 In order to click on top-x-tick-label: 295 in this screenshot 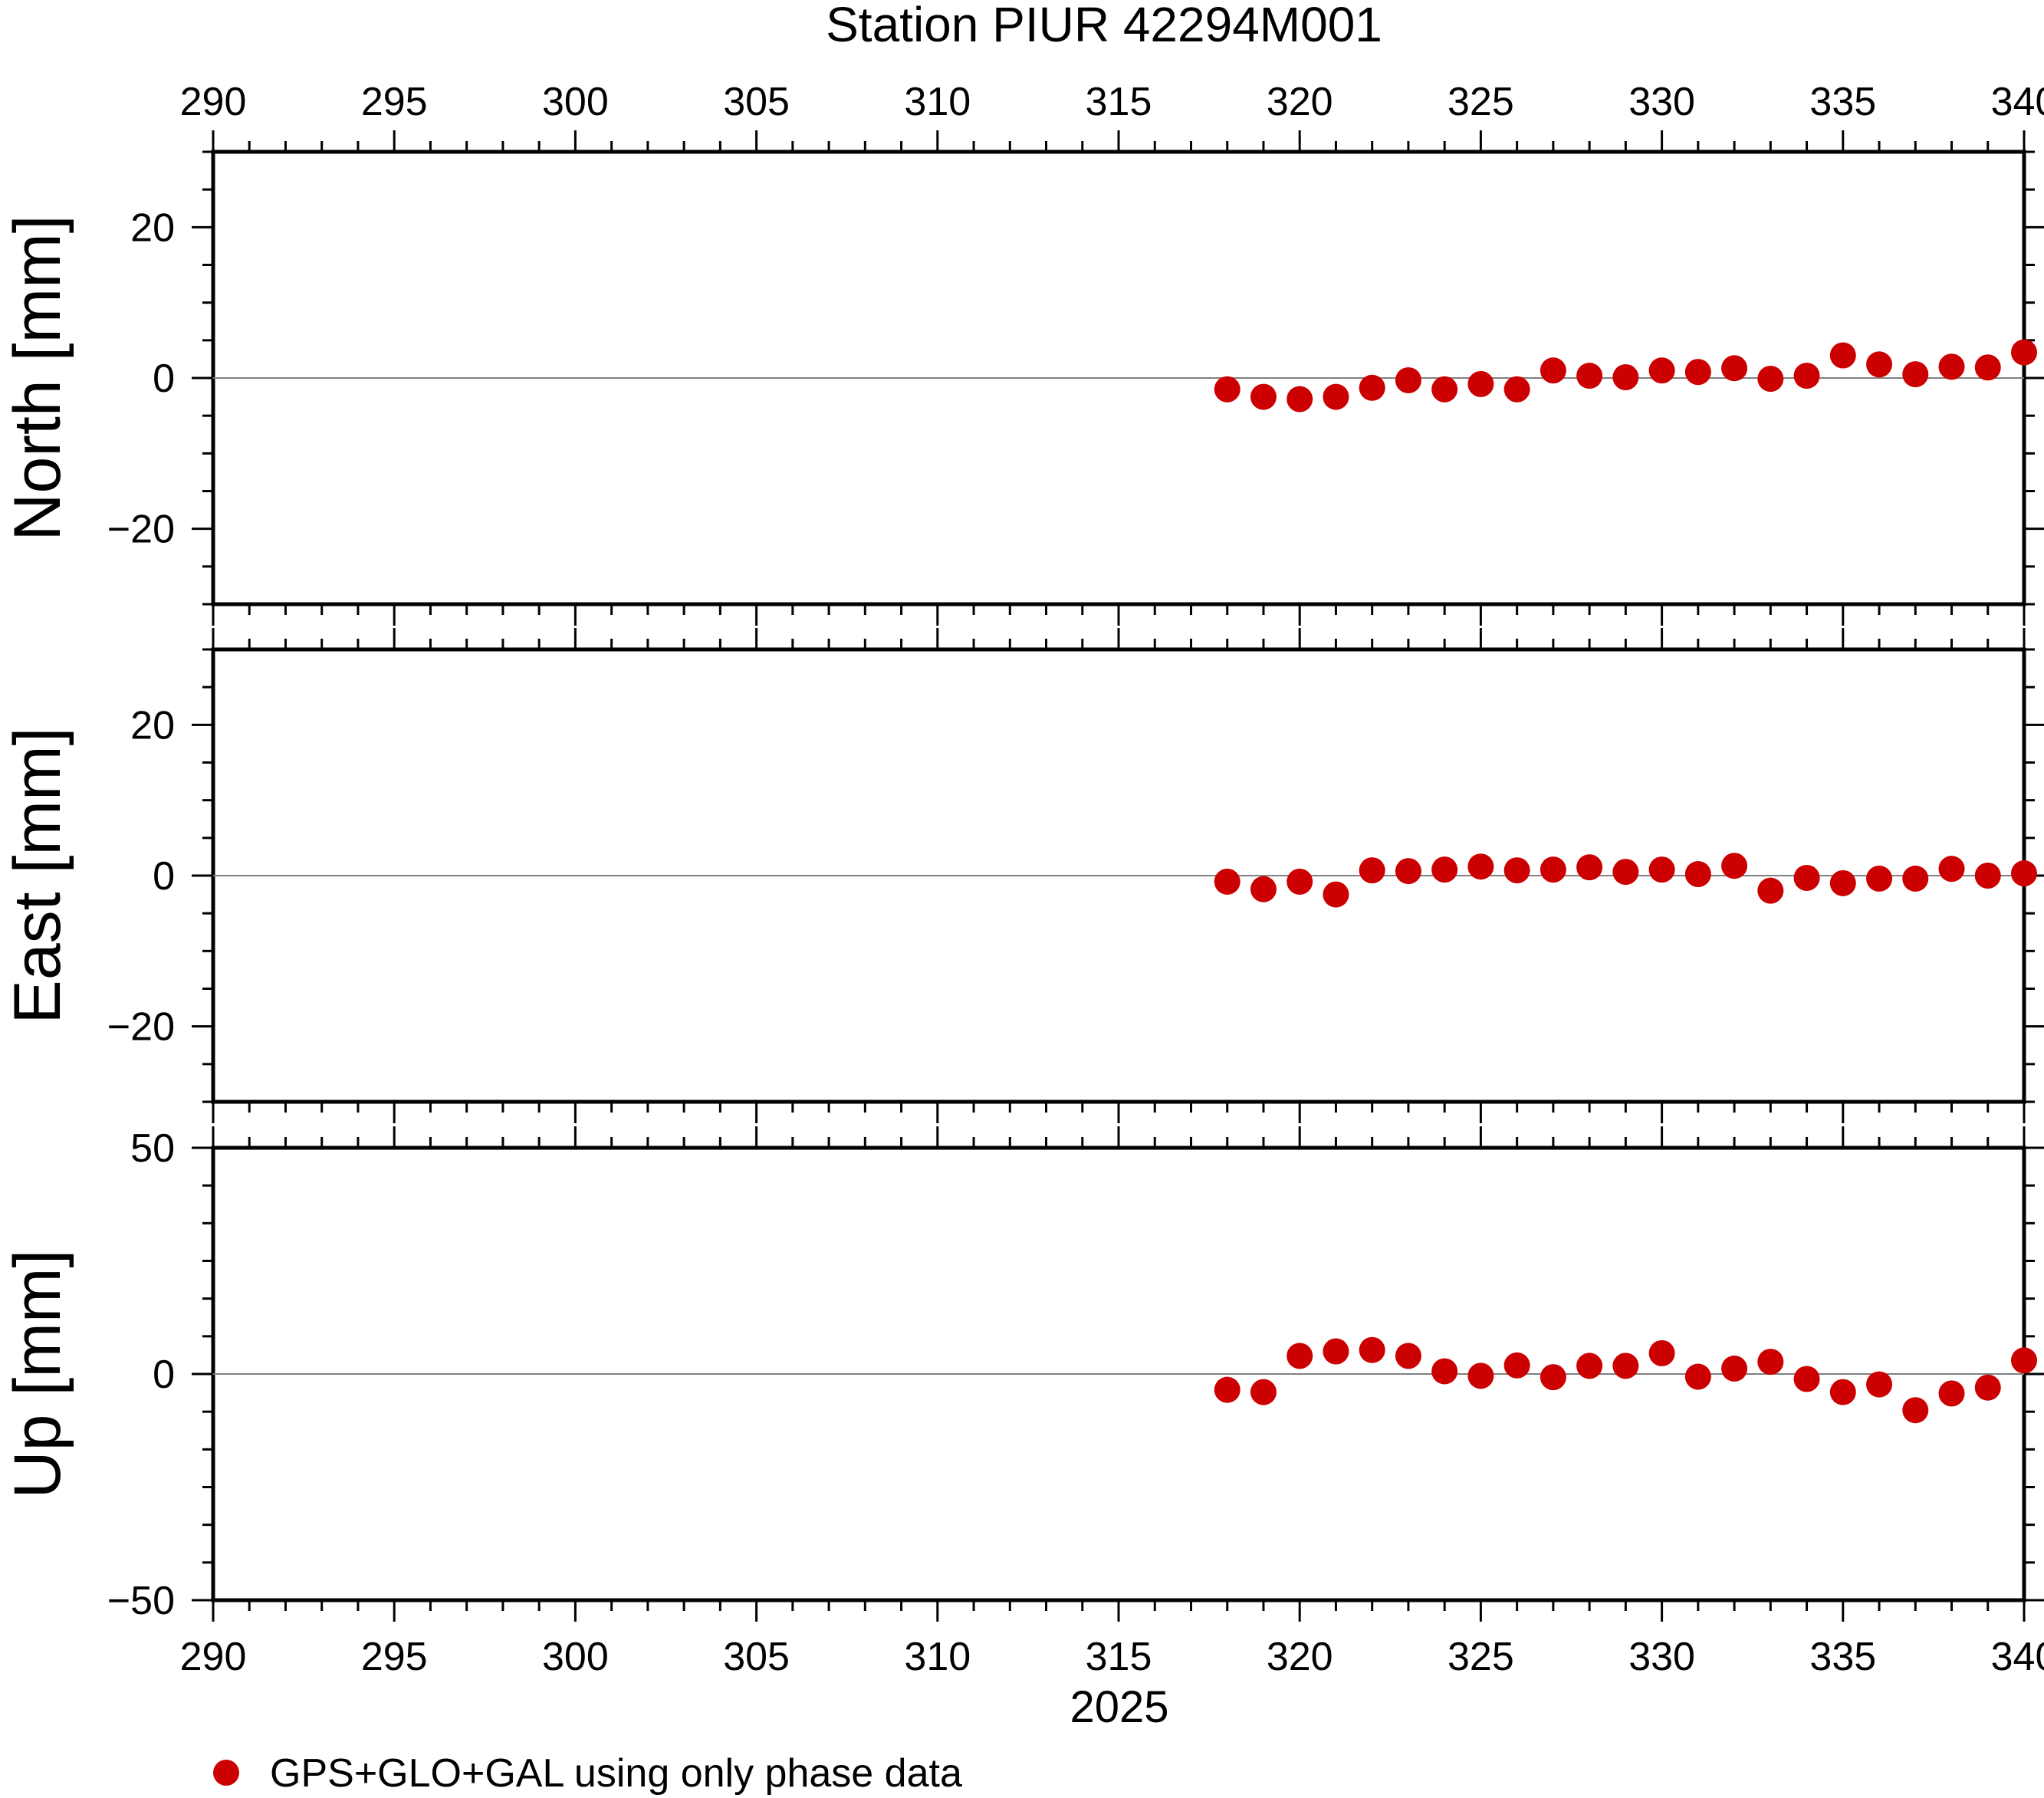, I will do `click(394, 102)`.